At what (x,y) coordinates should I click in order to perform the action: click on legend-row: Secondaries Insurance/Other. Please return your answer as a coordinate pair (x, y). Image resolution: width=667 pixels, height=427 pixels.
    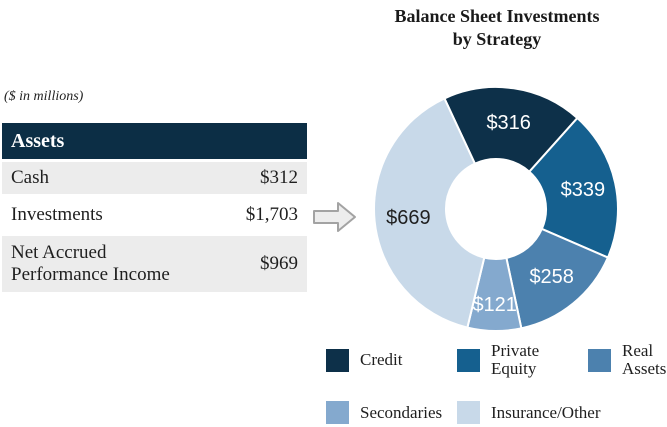
    Looking at the image, I should click on (496, 412).